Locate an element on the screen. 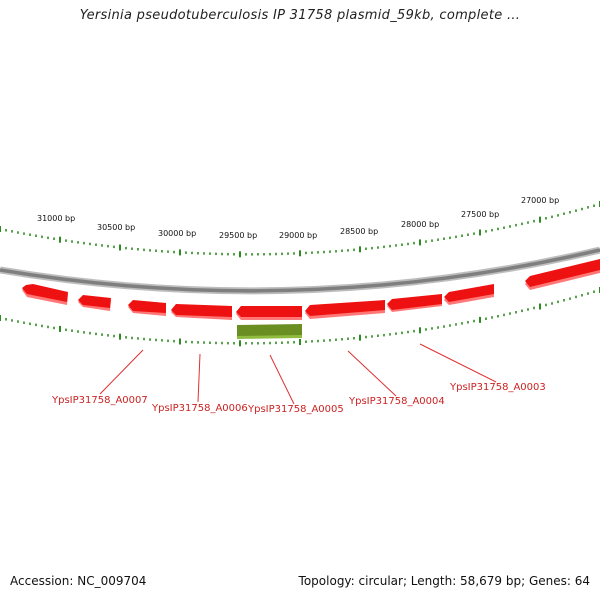 This screenshot has height=600, width=600. gene-label: YpsIP31758_A0003 is located at coordinates (497, 387).